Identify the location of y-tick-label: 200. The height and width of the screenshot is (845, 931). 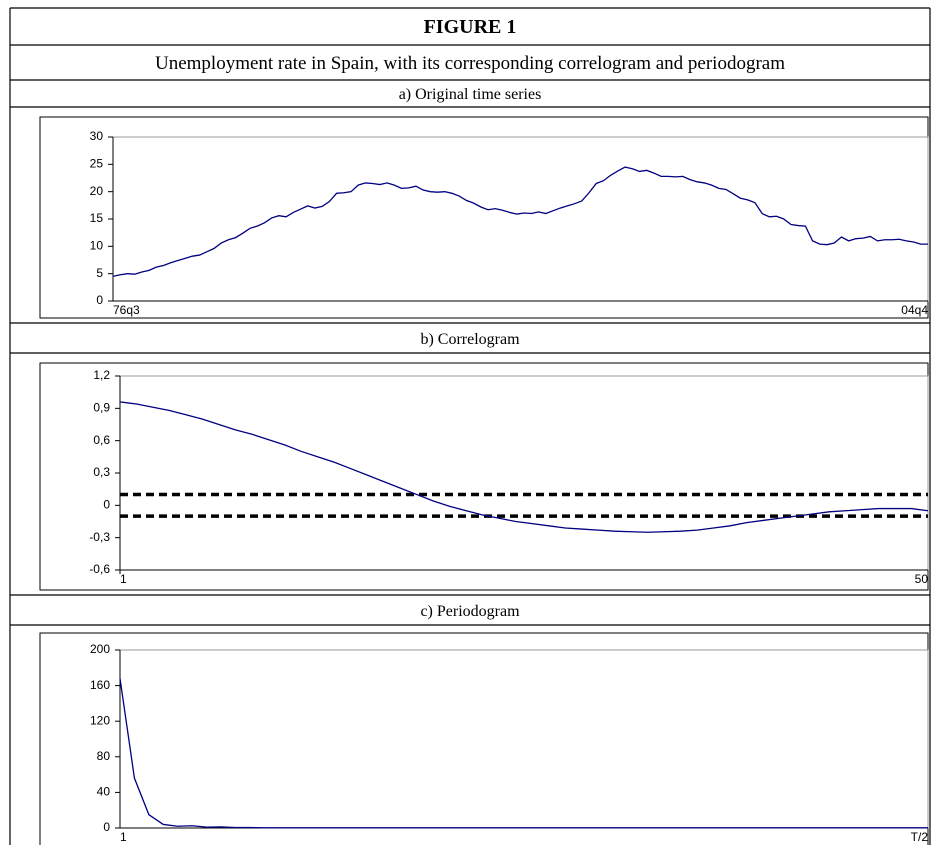
(100, 649).